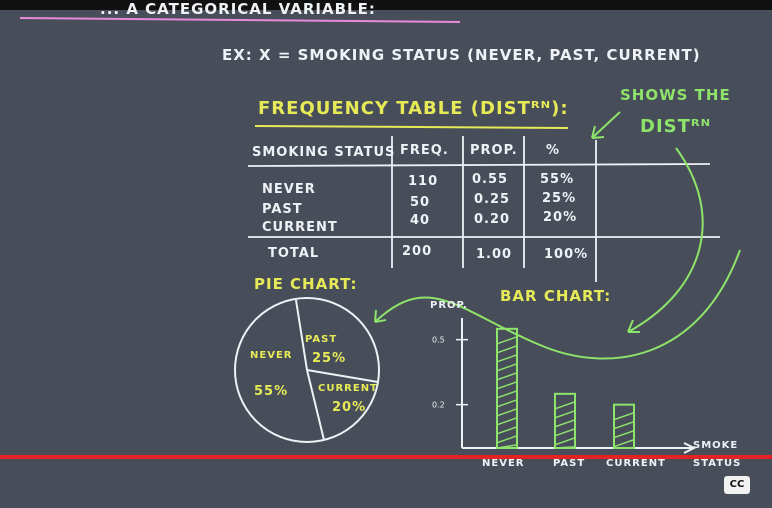 Image resolution: width=772 pixels, height=508 pixels. What do you see at coordinates (306, 284) in the screenshot?
I see `pie-chart-title: PIE CHART:` at bounding box center [306, 284].